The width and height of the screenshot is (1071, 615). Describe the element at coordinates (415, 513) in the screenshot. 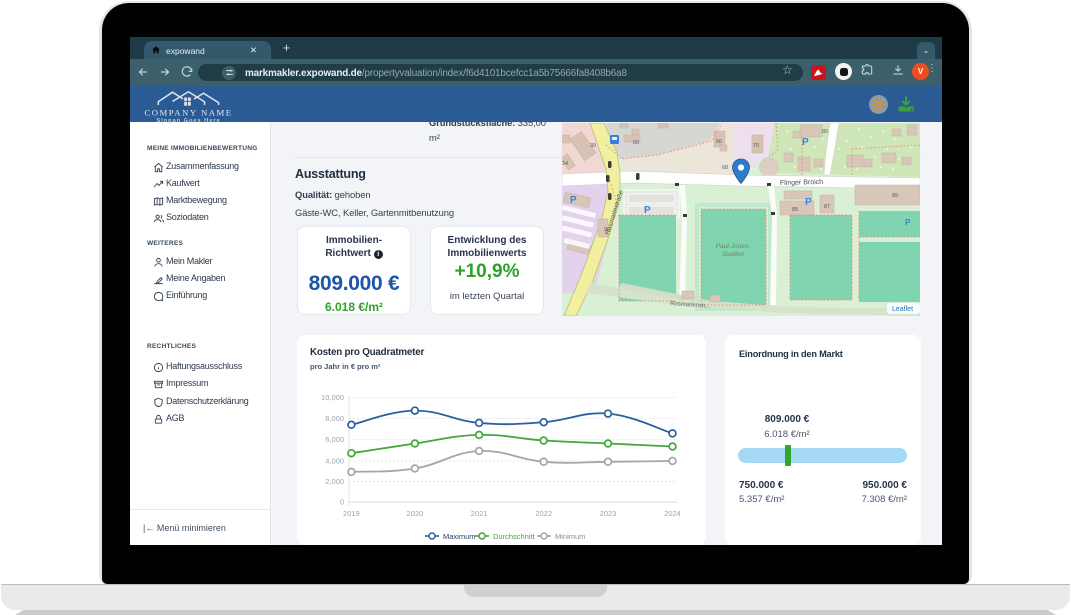

I see `svg-text: 2020` at that location.